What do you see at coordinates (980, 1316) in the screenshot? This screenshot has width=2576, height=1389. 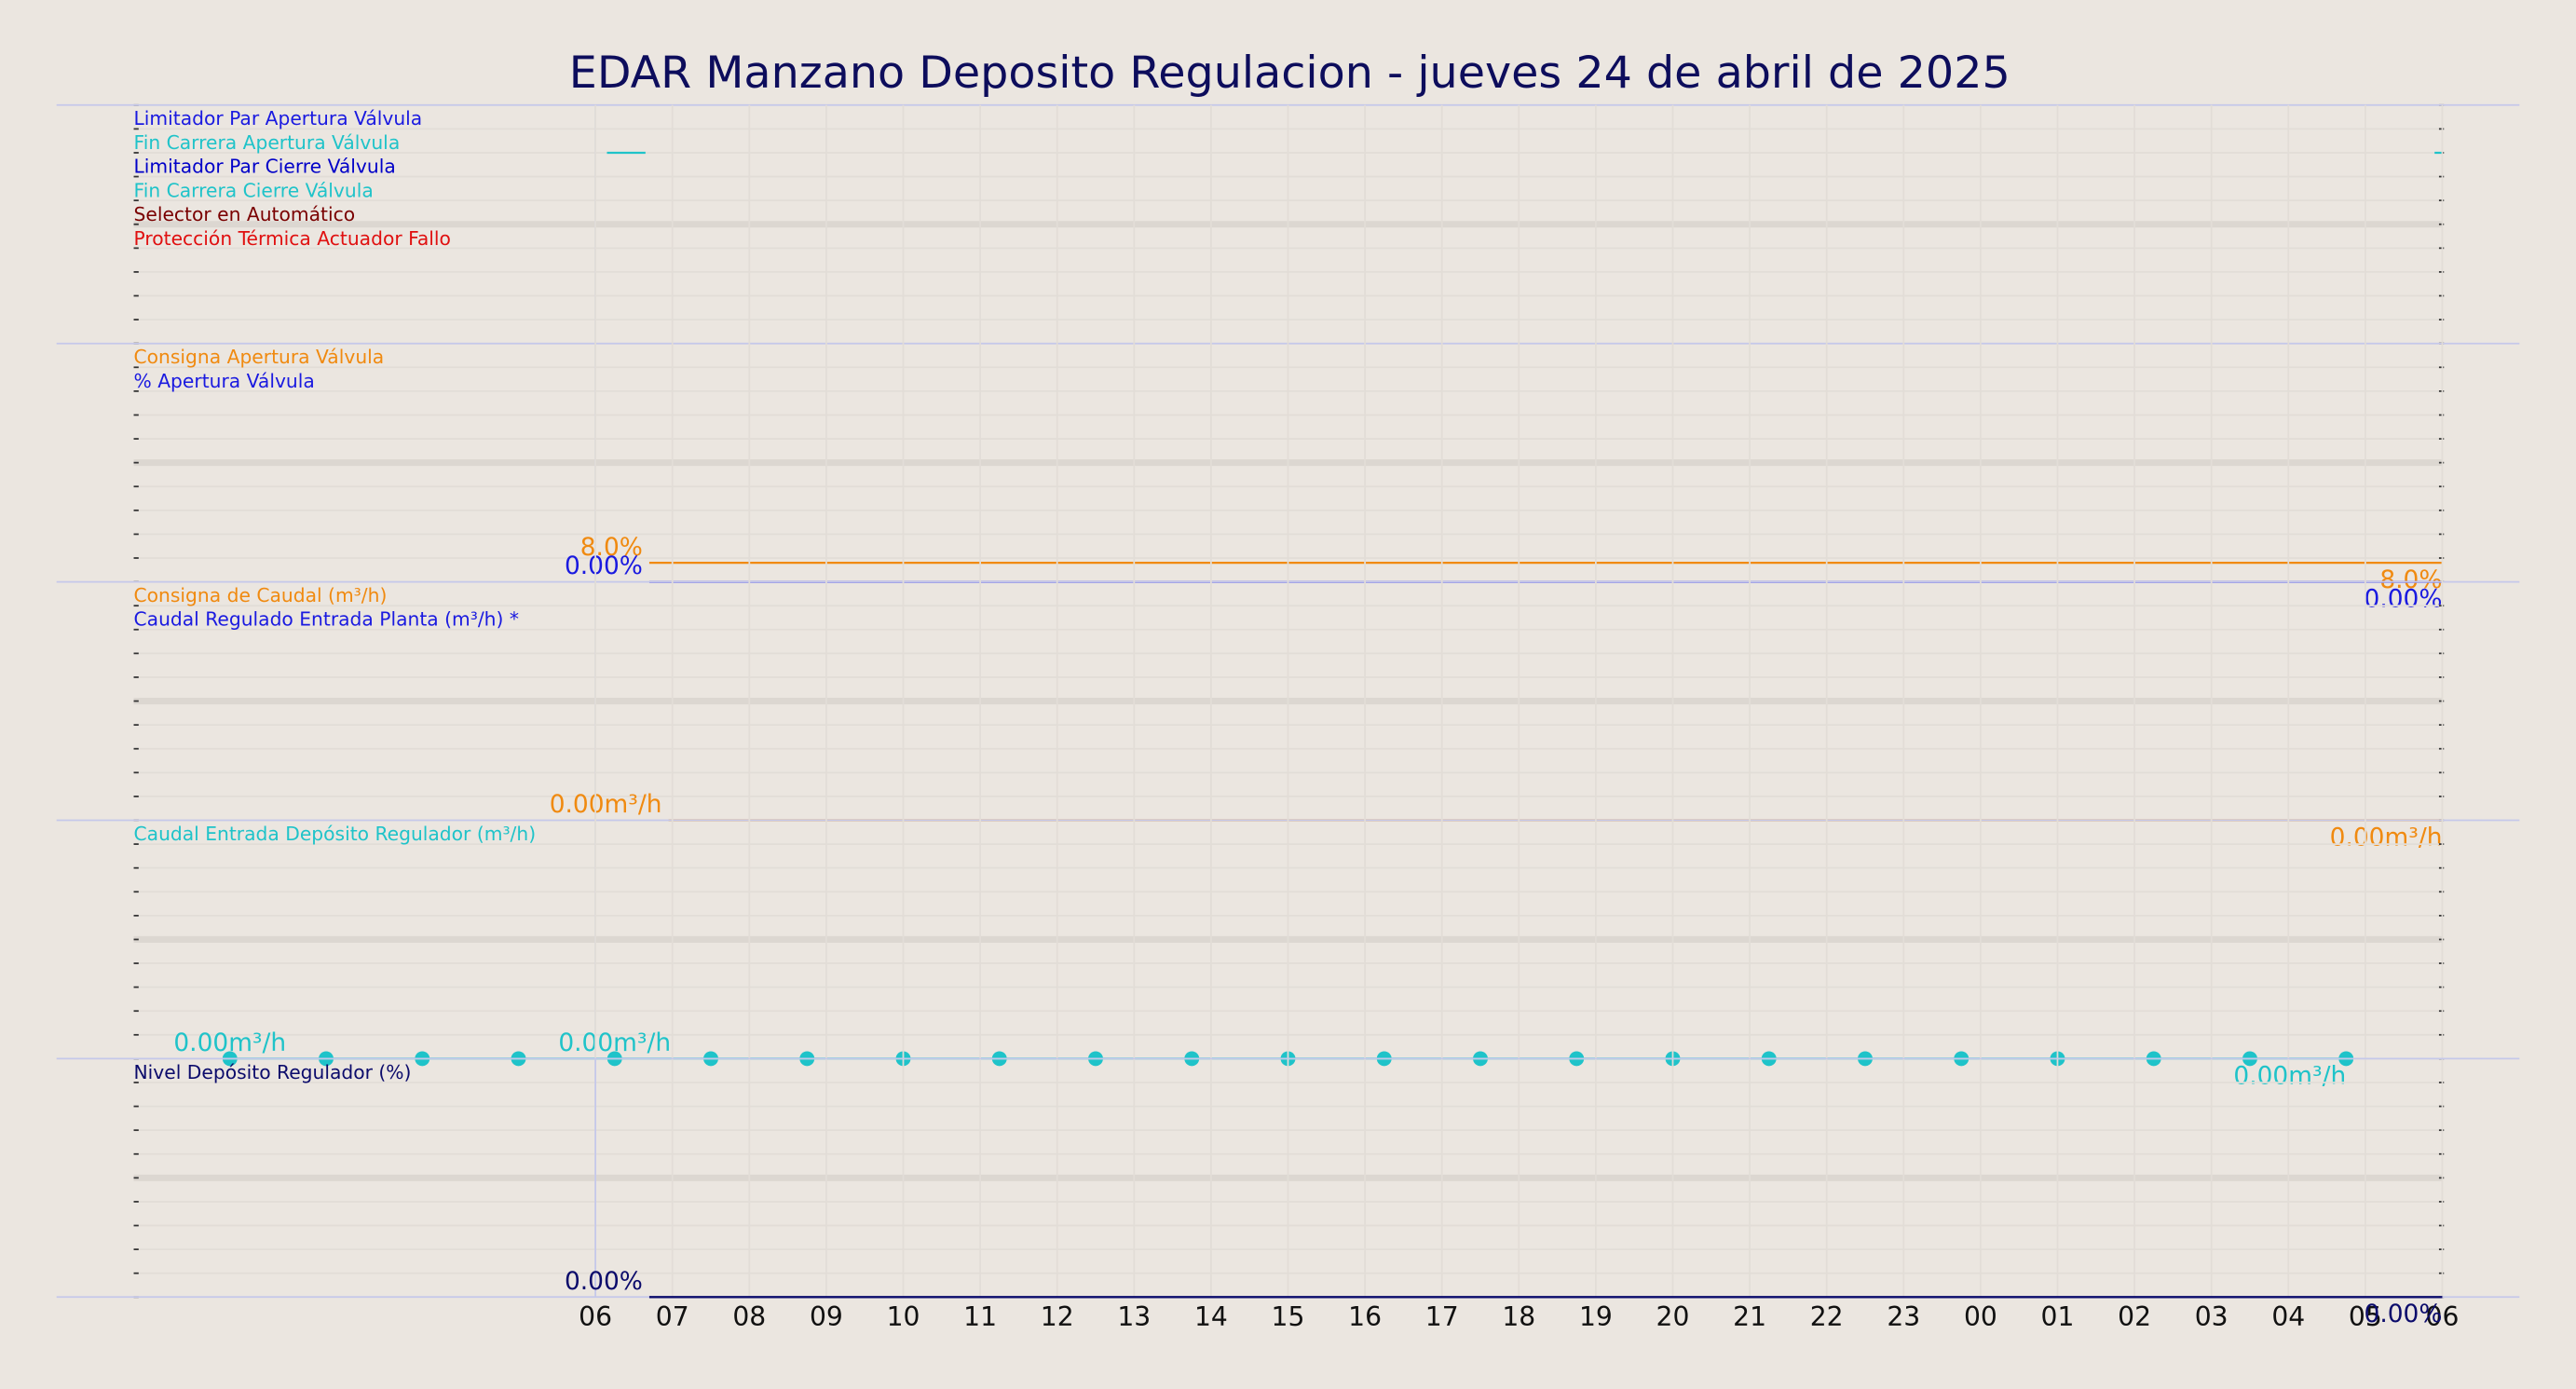 I see `x-tick-label: 11` at bounding box center [980, 1316].